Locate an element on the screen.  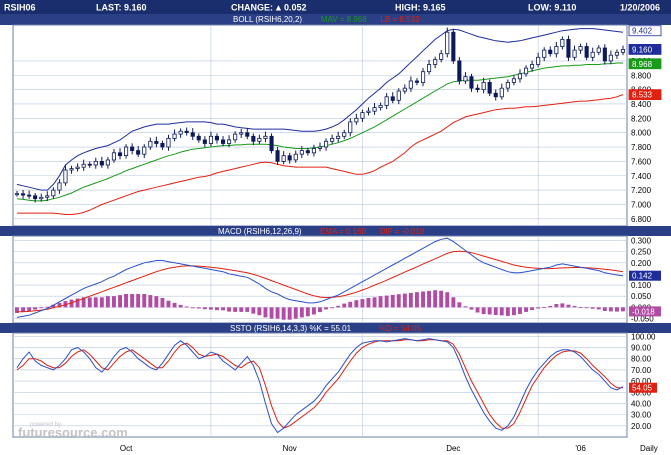
panel-title-bar is located at coordinates (335, 231).